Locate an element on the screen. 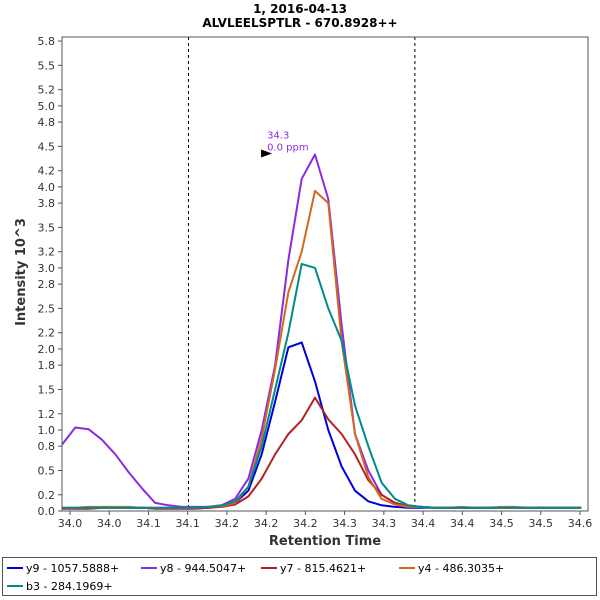 This screenshot has width=600, height=600. y-tick-label: 1.2 is located at coordinates (47, 414).